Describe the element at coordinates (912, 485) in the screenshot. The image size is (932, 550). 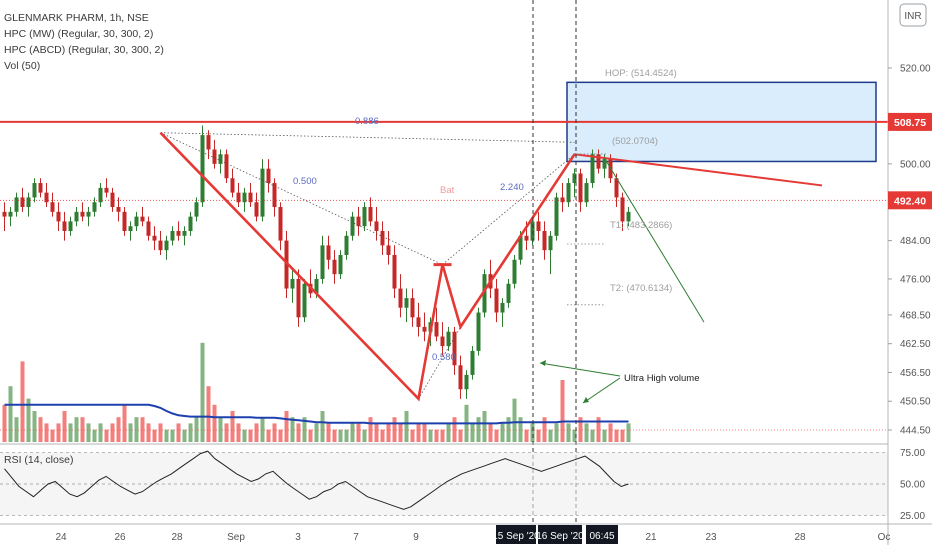
I see `rsi-tick-label: 50.00` at that location.